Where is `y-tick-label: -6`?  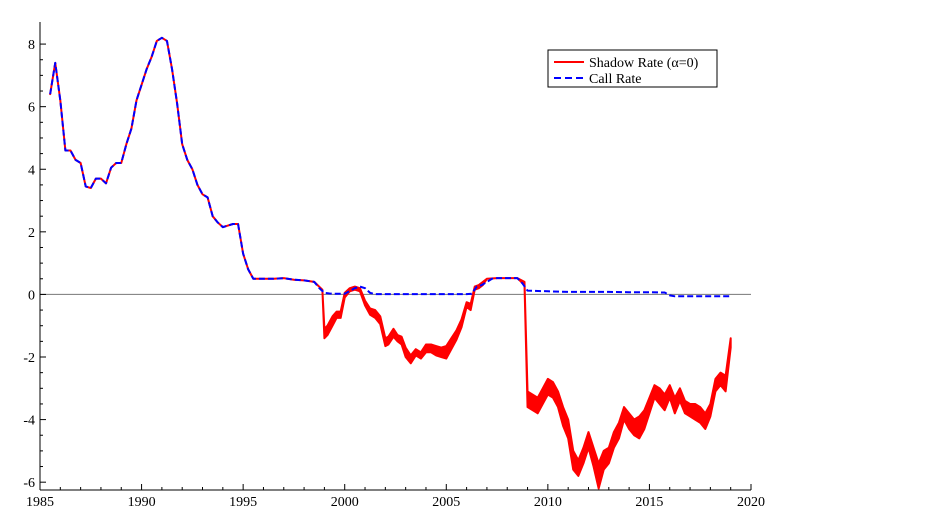 y-tick-label: -6 is located at coordinates (29, 483).